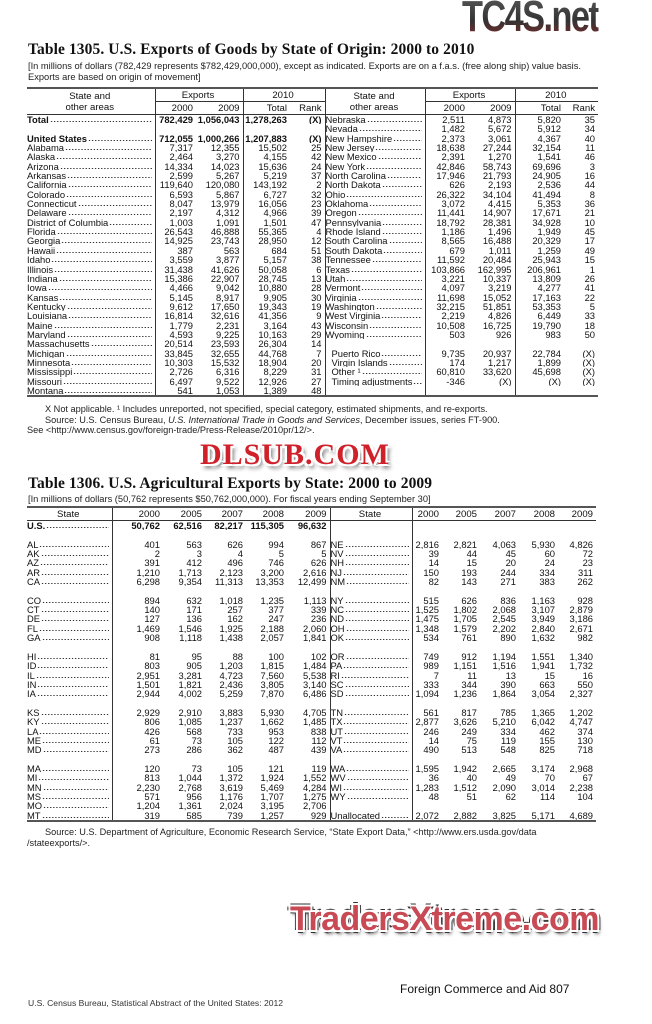 Image resolution: width=652 pixels, height=1024 pixels. Describe the element at coordinates (152, 666) in the screenshot. I see `value-cell: 803` at that location.